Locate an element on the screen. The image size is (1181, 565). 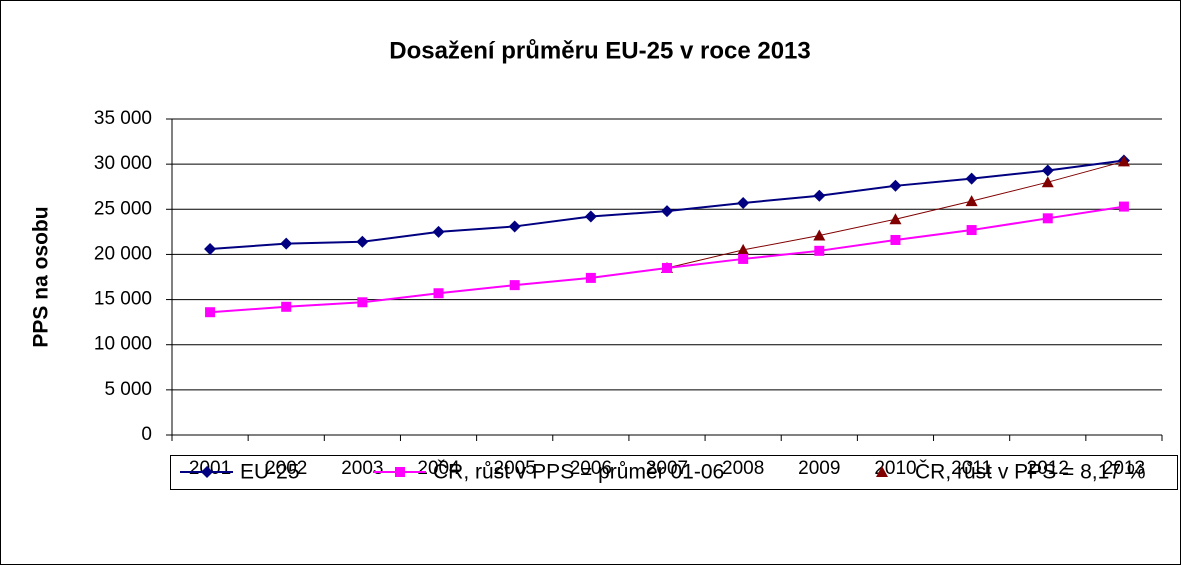
legend-label: ČR, růst v PPS = průměr 01-06 is located at coordinates (578, 472).